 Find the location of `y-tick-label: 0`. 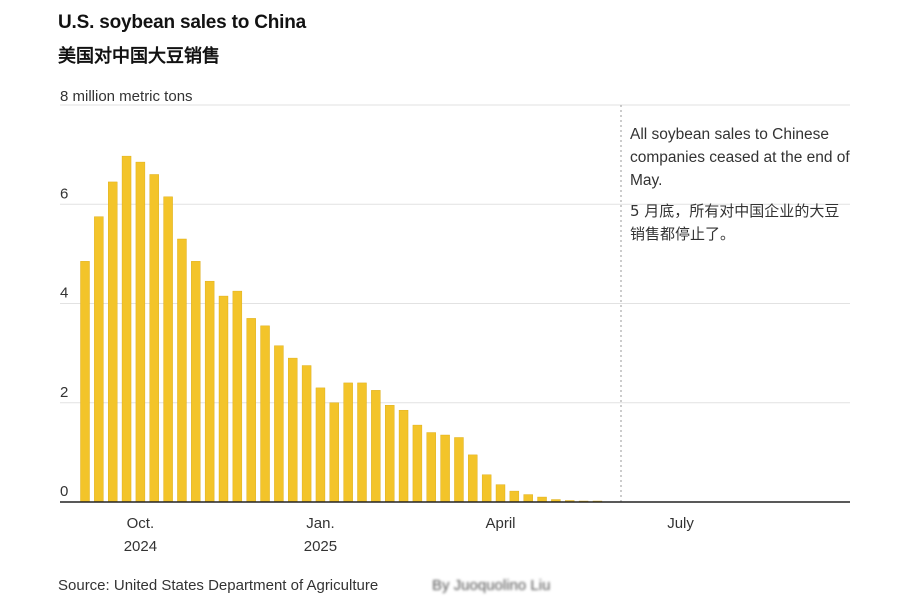

y-tick-label: 0 is located at coordinates (64, 491).